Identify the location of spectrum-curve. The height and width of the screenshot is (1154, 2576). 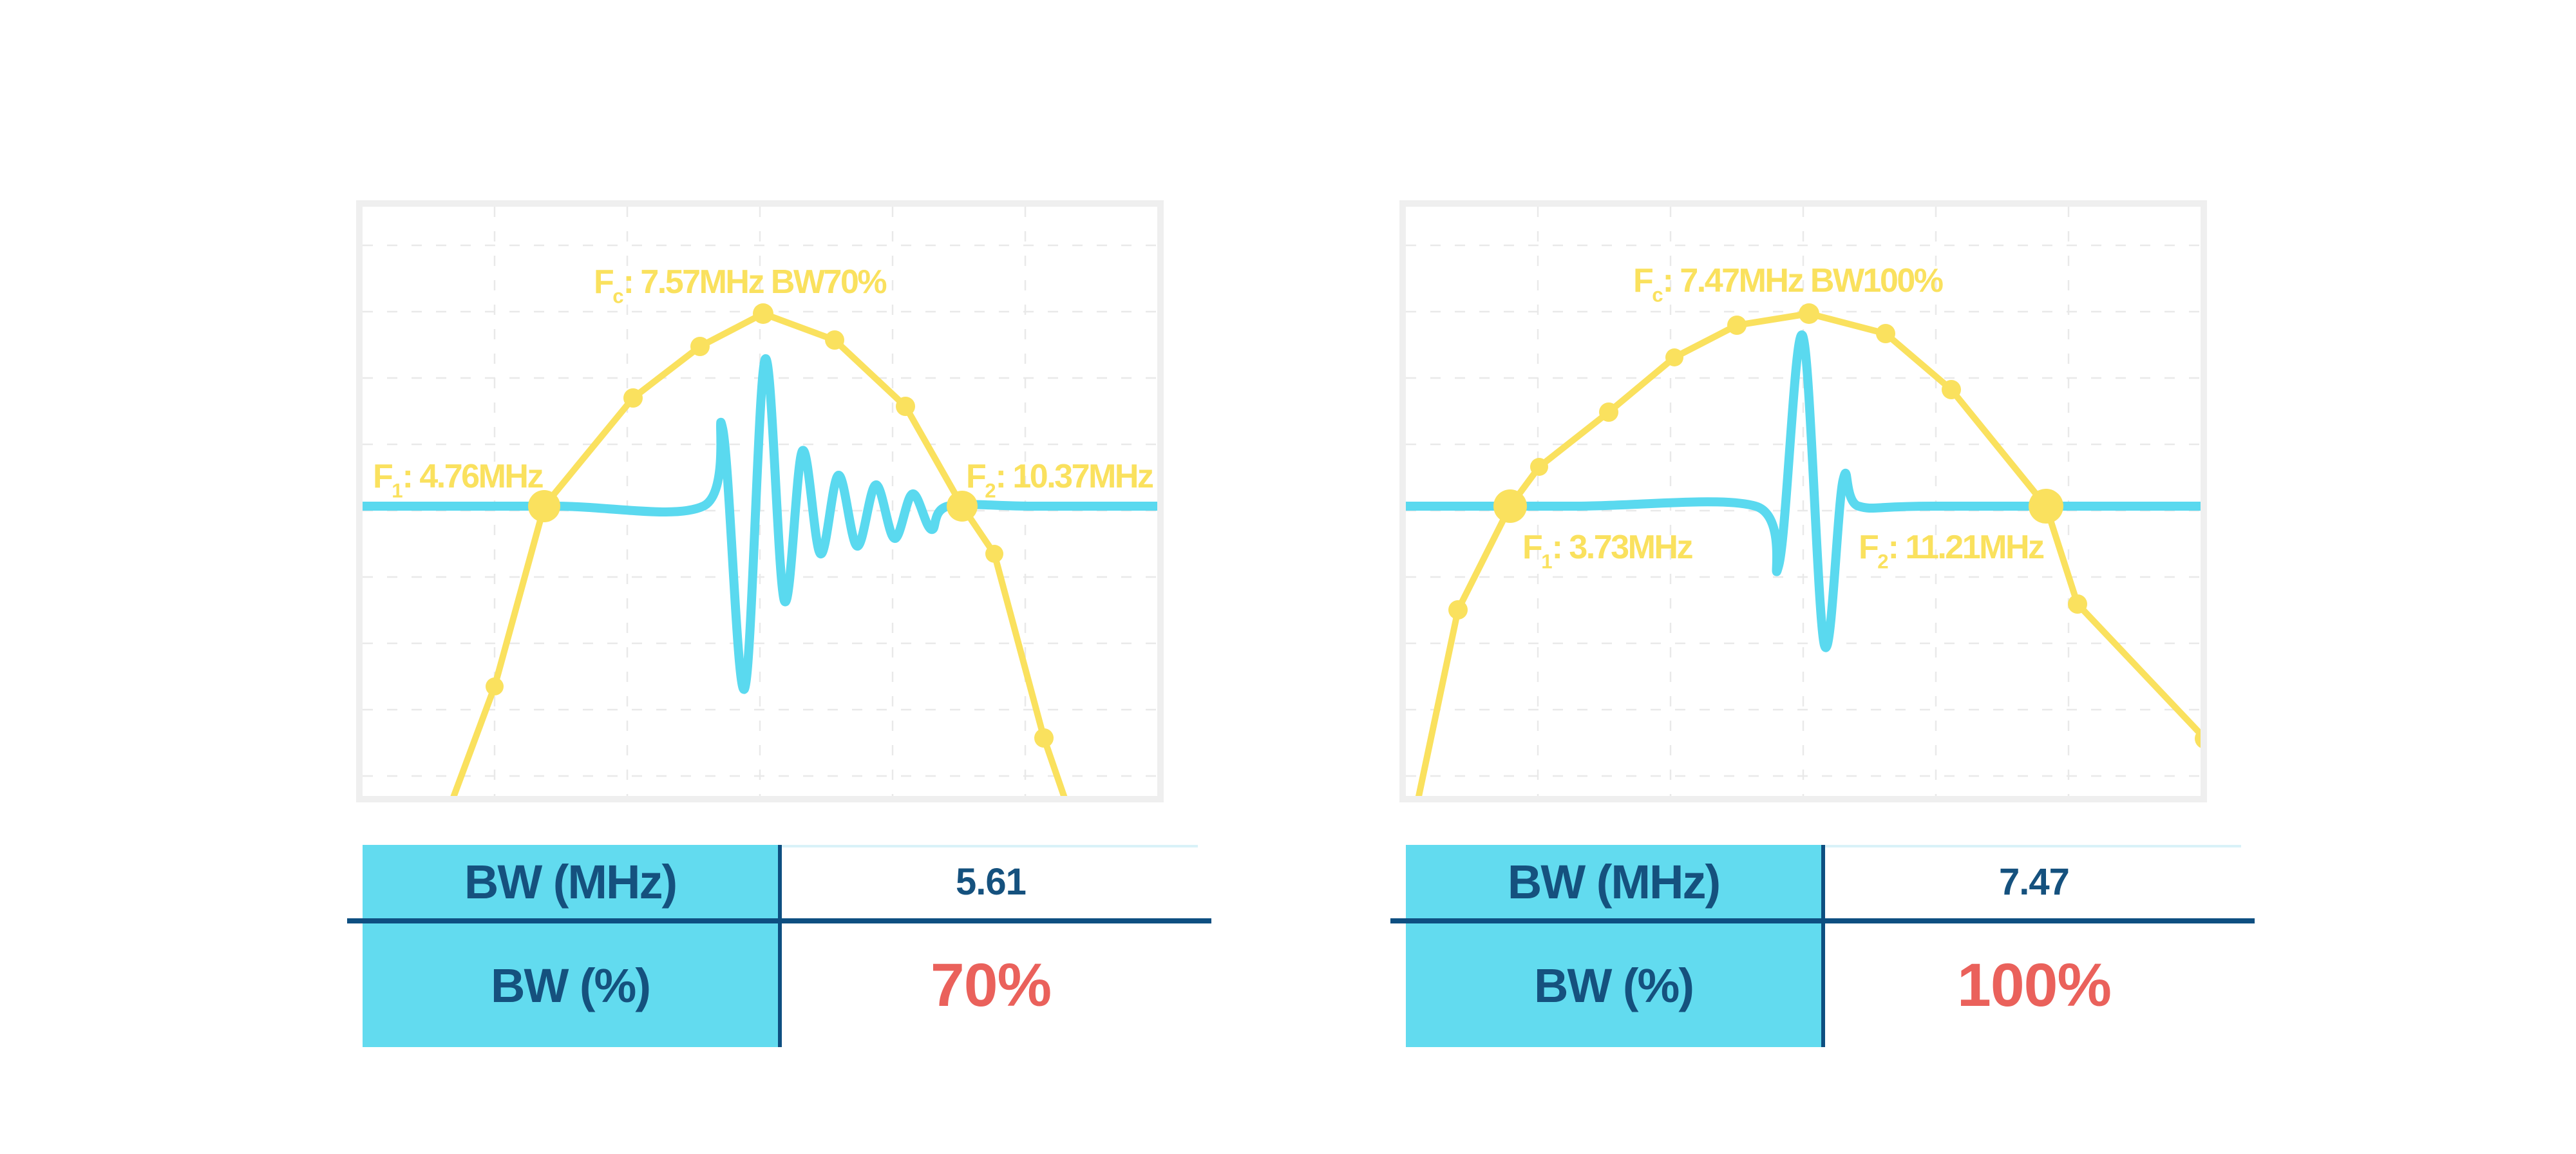
(759, 553).